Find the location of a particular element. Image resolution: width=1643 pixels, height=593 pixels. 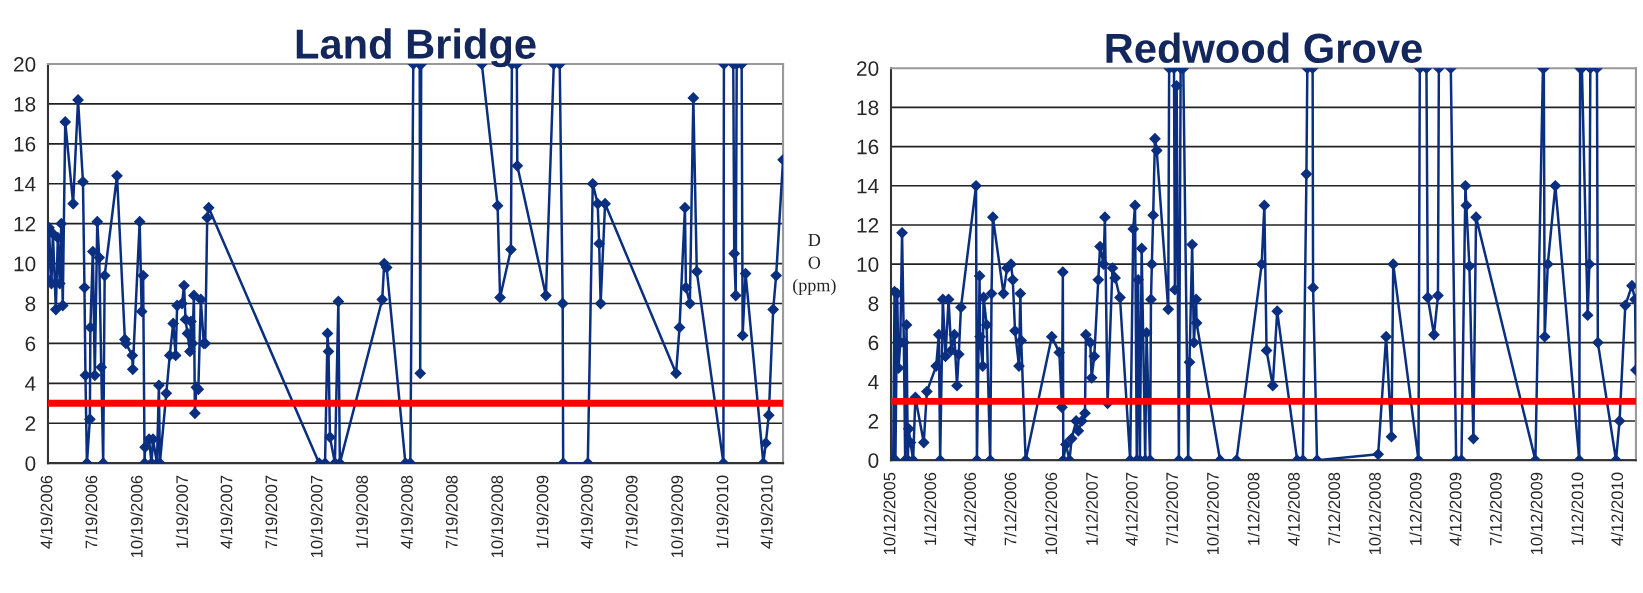

chart-title: Land Bridge is located at coordinates (416, 48).